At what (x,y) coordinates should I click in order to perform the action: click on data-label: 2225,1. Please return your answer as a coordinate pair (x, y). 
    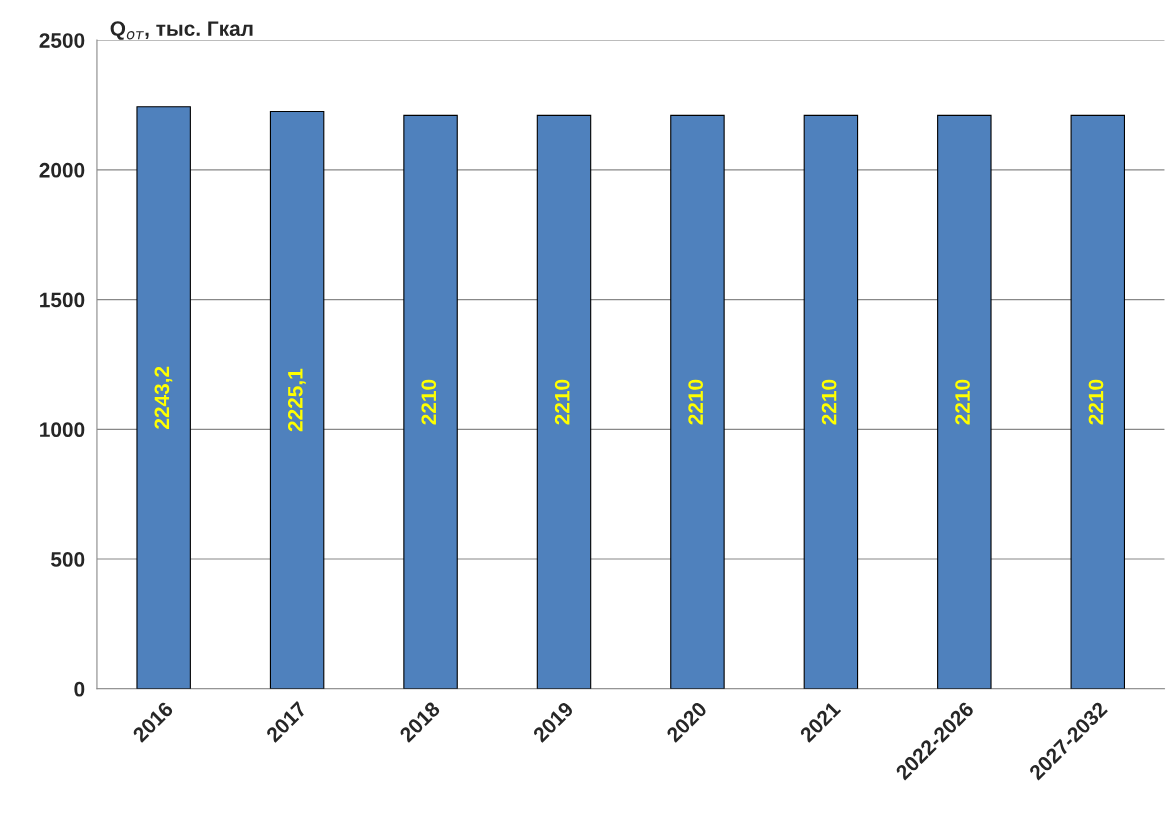
    Looking at the image, I should click on (296, 400).